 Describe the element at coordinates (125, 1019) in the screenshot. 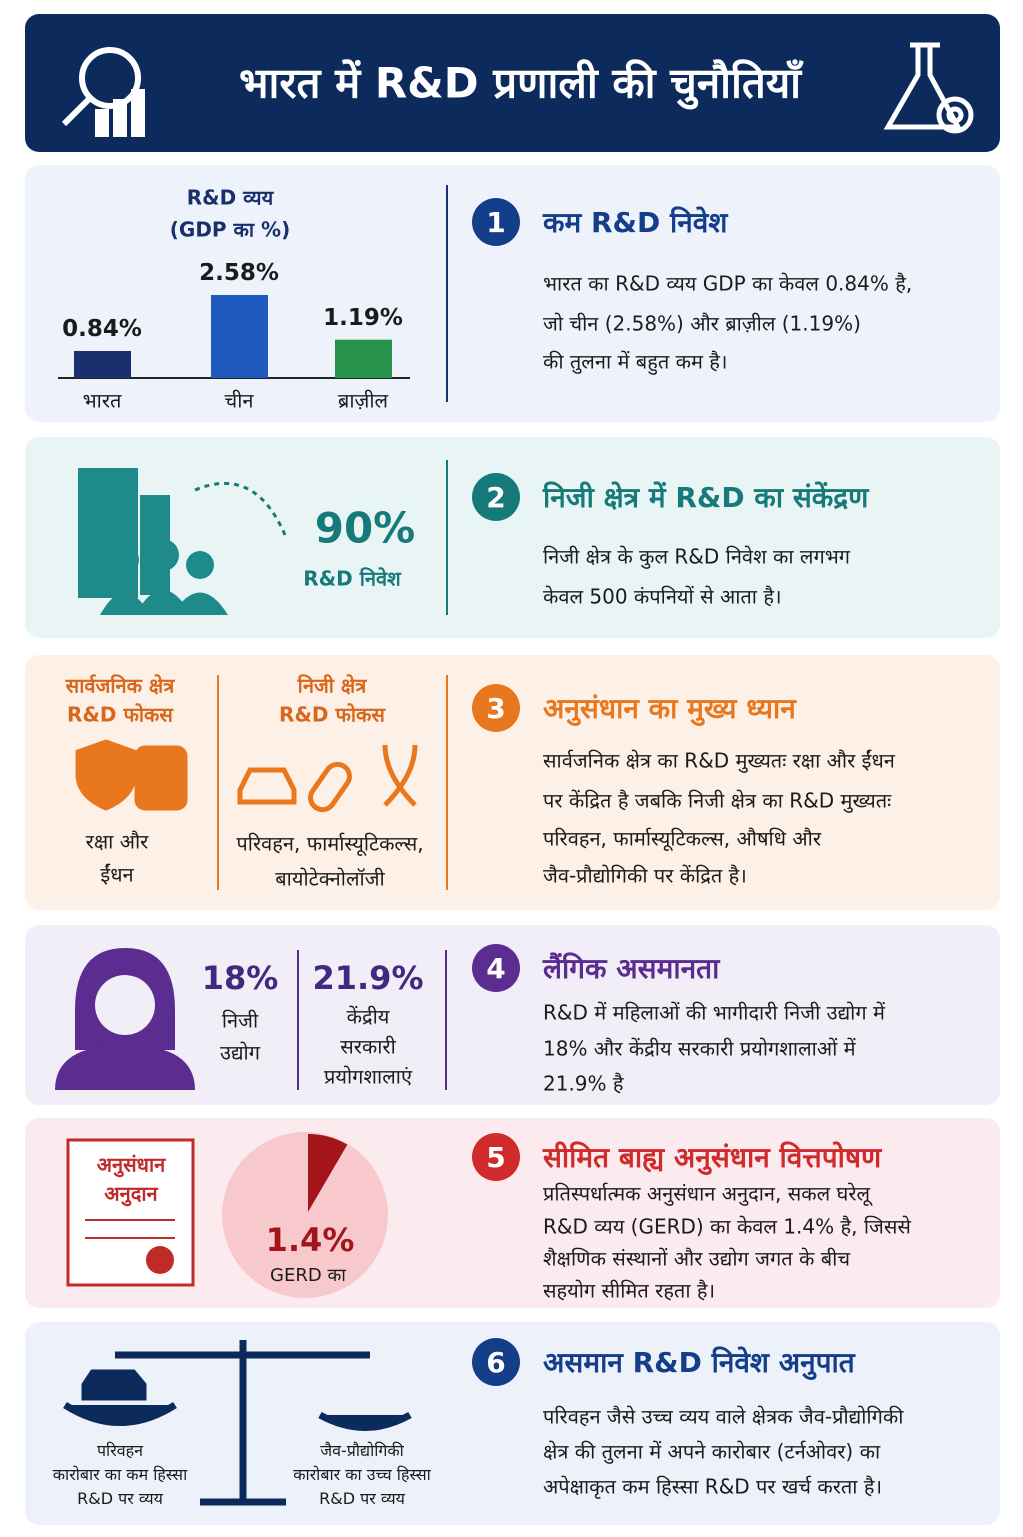

I see `woman-icon` at that location.